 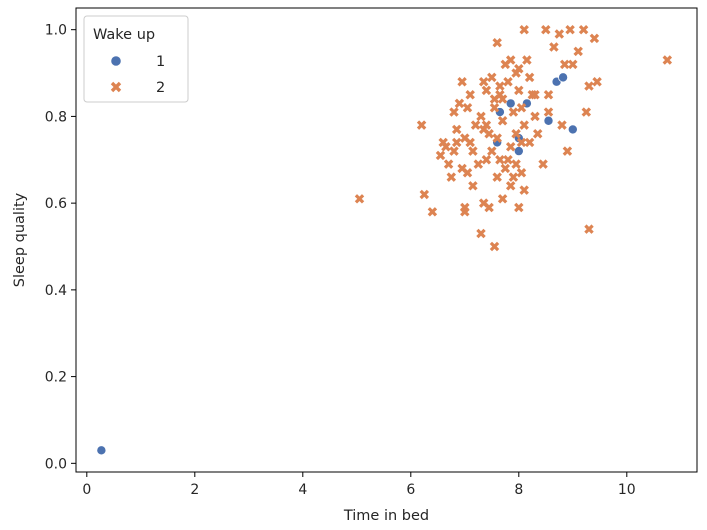 What do you see at coordinates (56, 117) in the screenshot?
I see `y-tick-label: 0.8` at bounding box center [56, 117].